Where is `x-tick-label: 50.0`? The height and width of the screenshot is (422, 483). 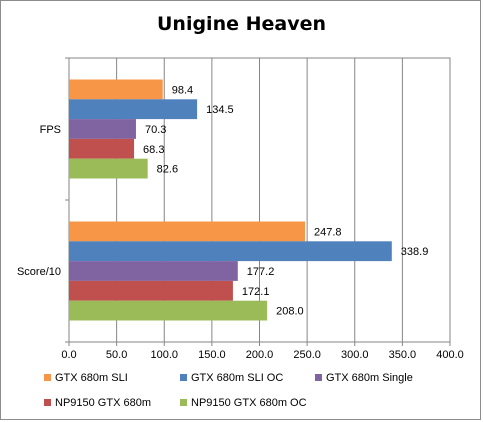 x-tick-label: 50.0 is located at coordinates (116, 355).